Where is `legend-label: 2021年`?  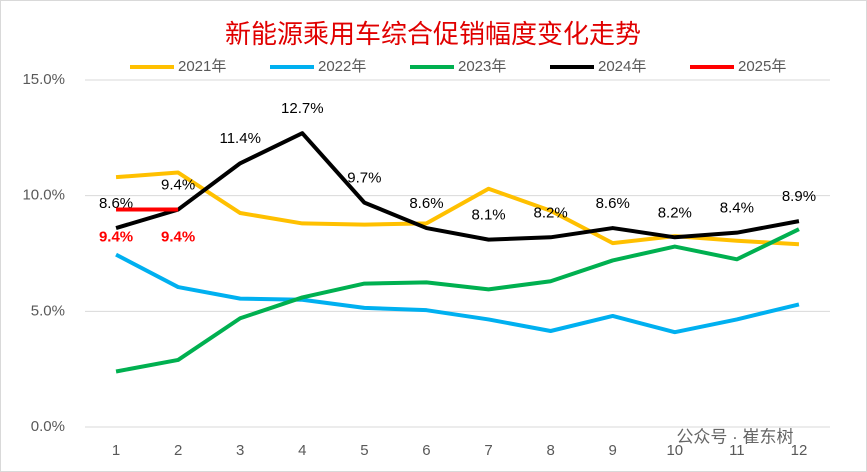
legend-label: 2021年 is located at coordinates (202, 66).